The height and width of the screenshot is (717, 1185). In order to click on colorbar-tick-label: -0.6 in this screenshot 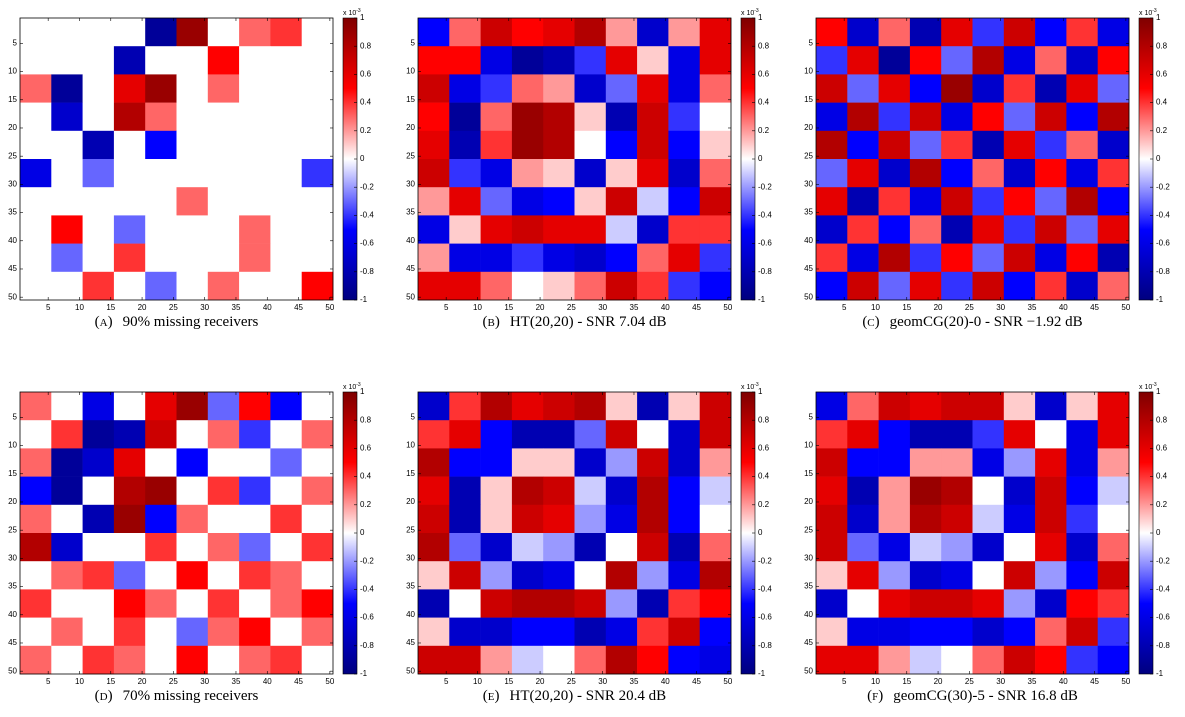, I will do `click(765, 243)`.